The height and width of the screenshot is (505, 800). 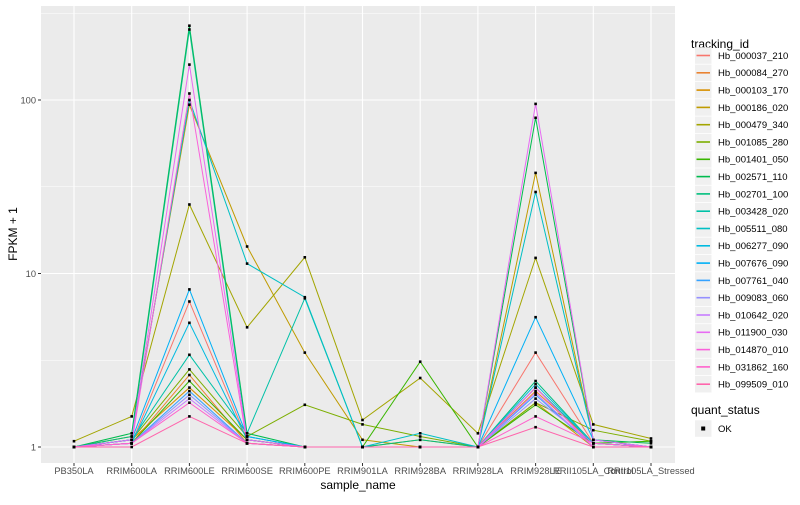 What do you see at coordinates (535, 471) in the screenshot?
I see `x-tick-label: RRIM928LE` at bounding box center [535, 471].